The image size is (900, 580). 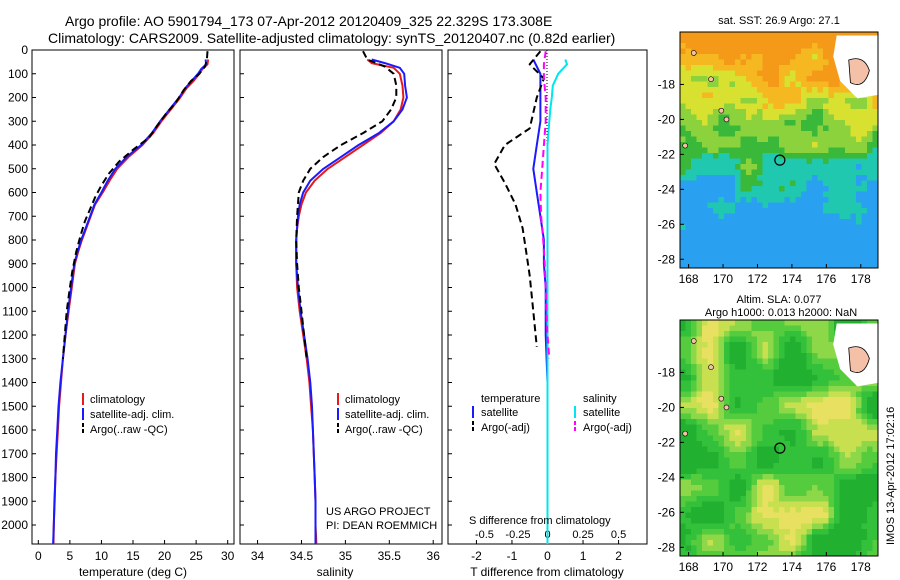 What do you see at coordinates (667, 442) in the screenshot?
I see `map-y-tick-label: -22` at bounding box center [667, 442].